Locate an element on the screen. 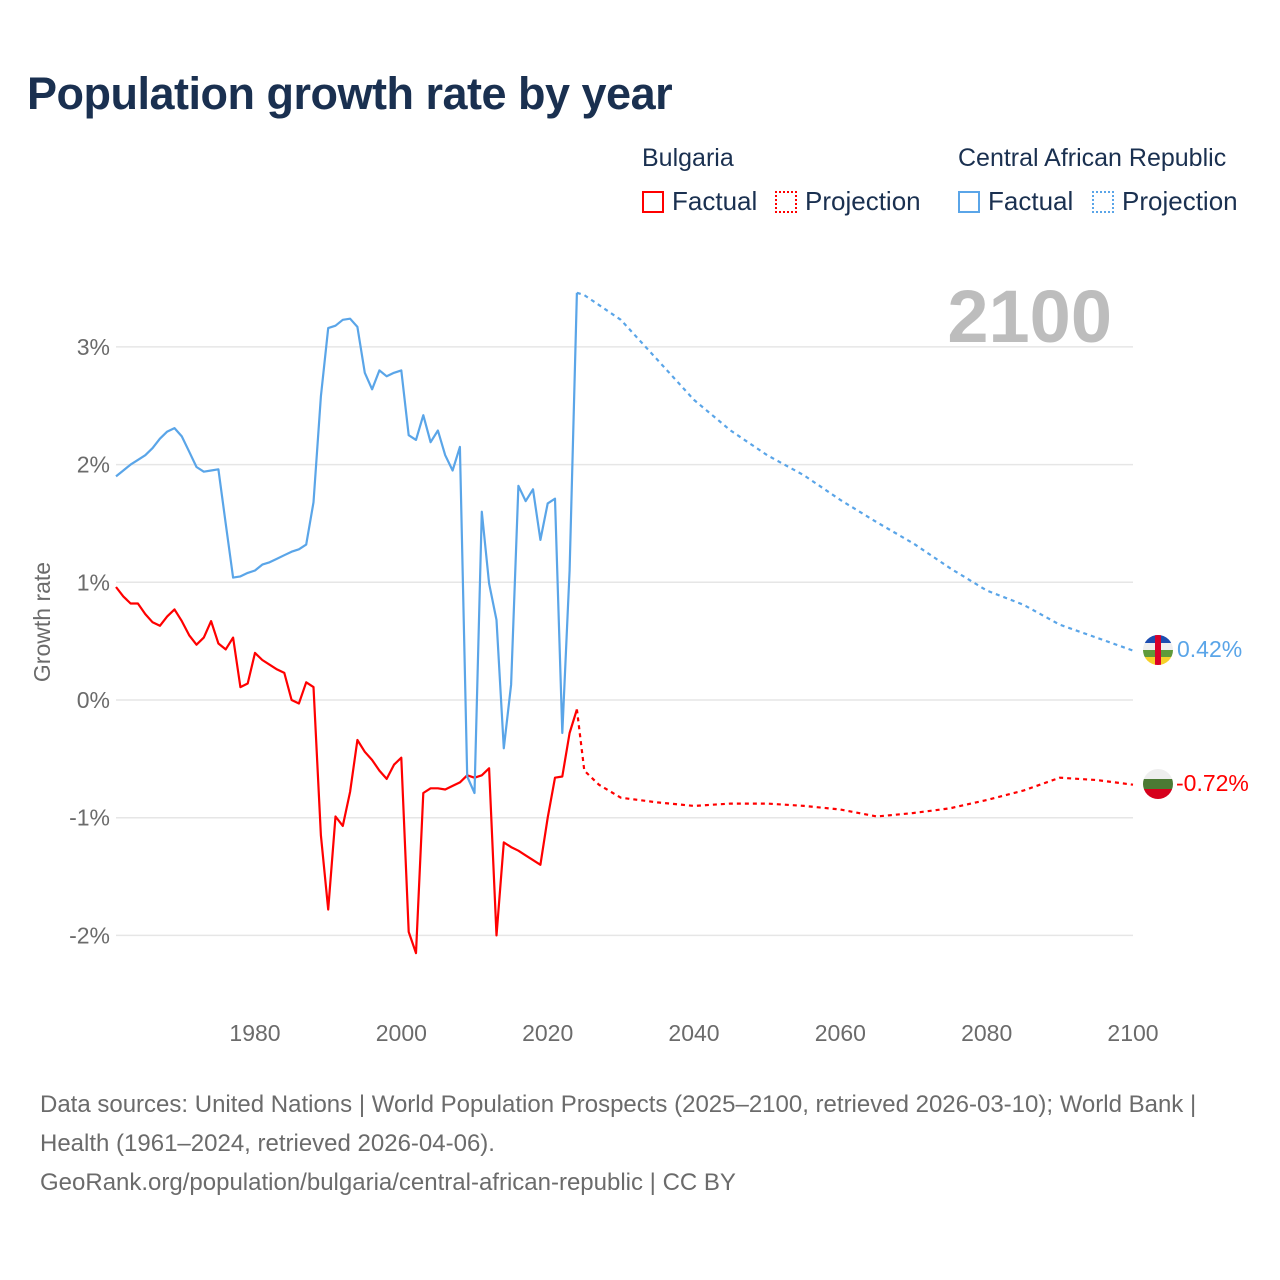 The height and width of the screenshot is (1280, 1280). legend-heading-car: Central African Republic is located at coordinates (1092, 158).